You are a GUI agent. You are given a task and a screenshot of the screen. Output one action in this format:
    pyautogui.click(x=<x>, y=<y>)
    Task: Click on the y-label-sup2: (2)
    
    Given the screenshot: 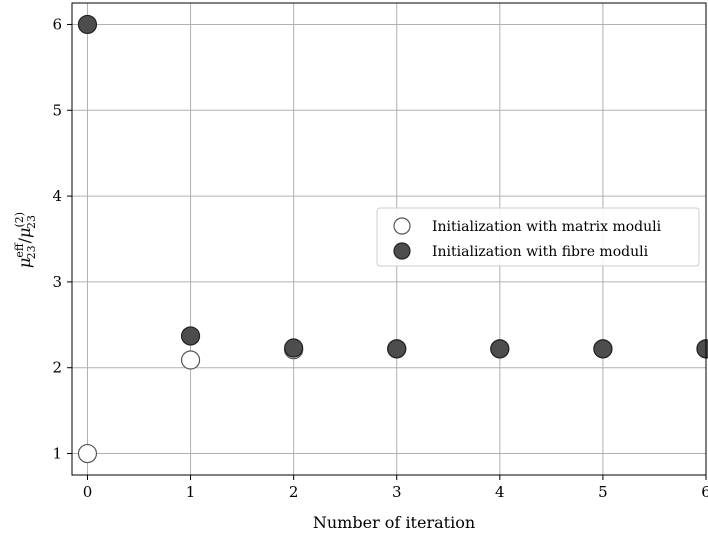 What is the action you would take?
    pyautogui.click(x=19, y=220)
    